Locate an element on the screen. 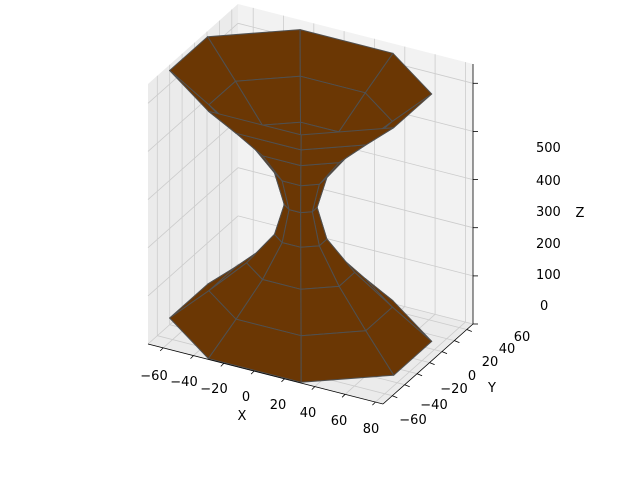 The width and height of the screenshot is (640, 480). z-tick-label: 100 is located at coordinates (548, 275).